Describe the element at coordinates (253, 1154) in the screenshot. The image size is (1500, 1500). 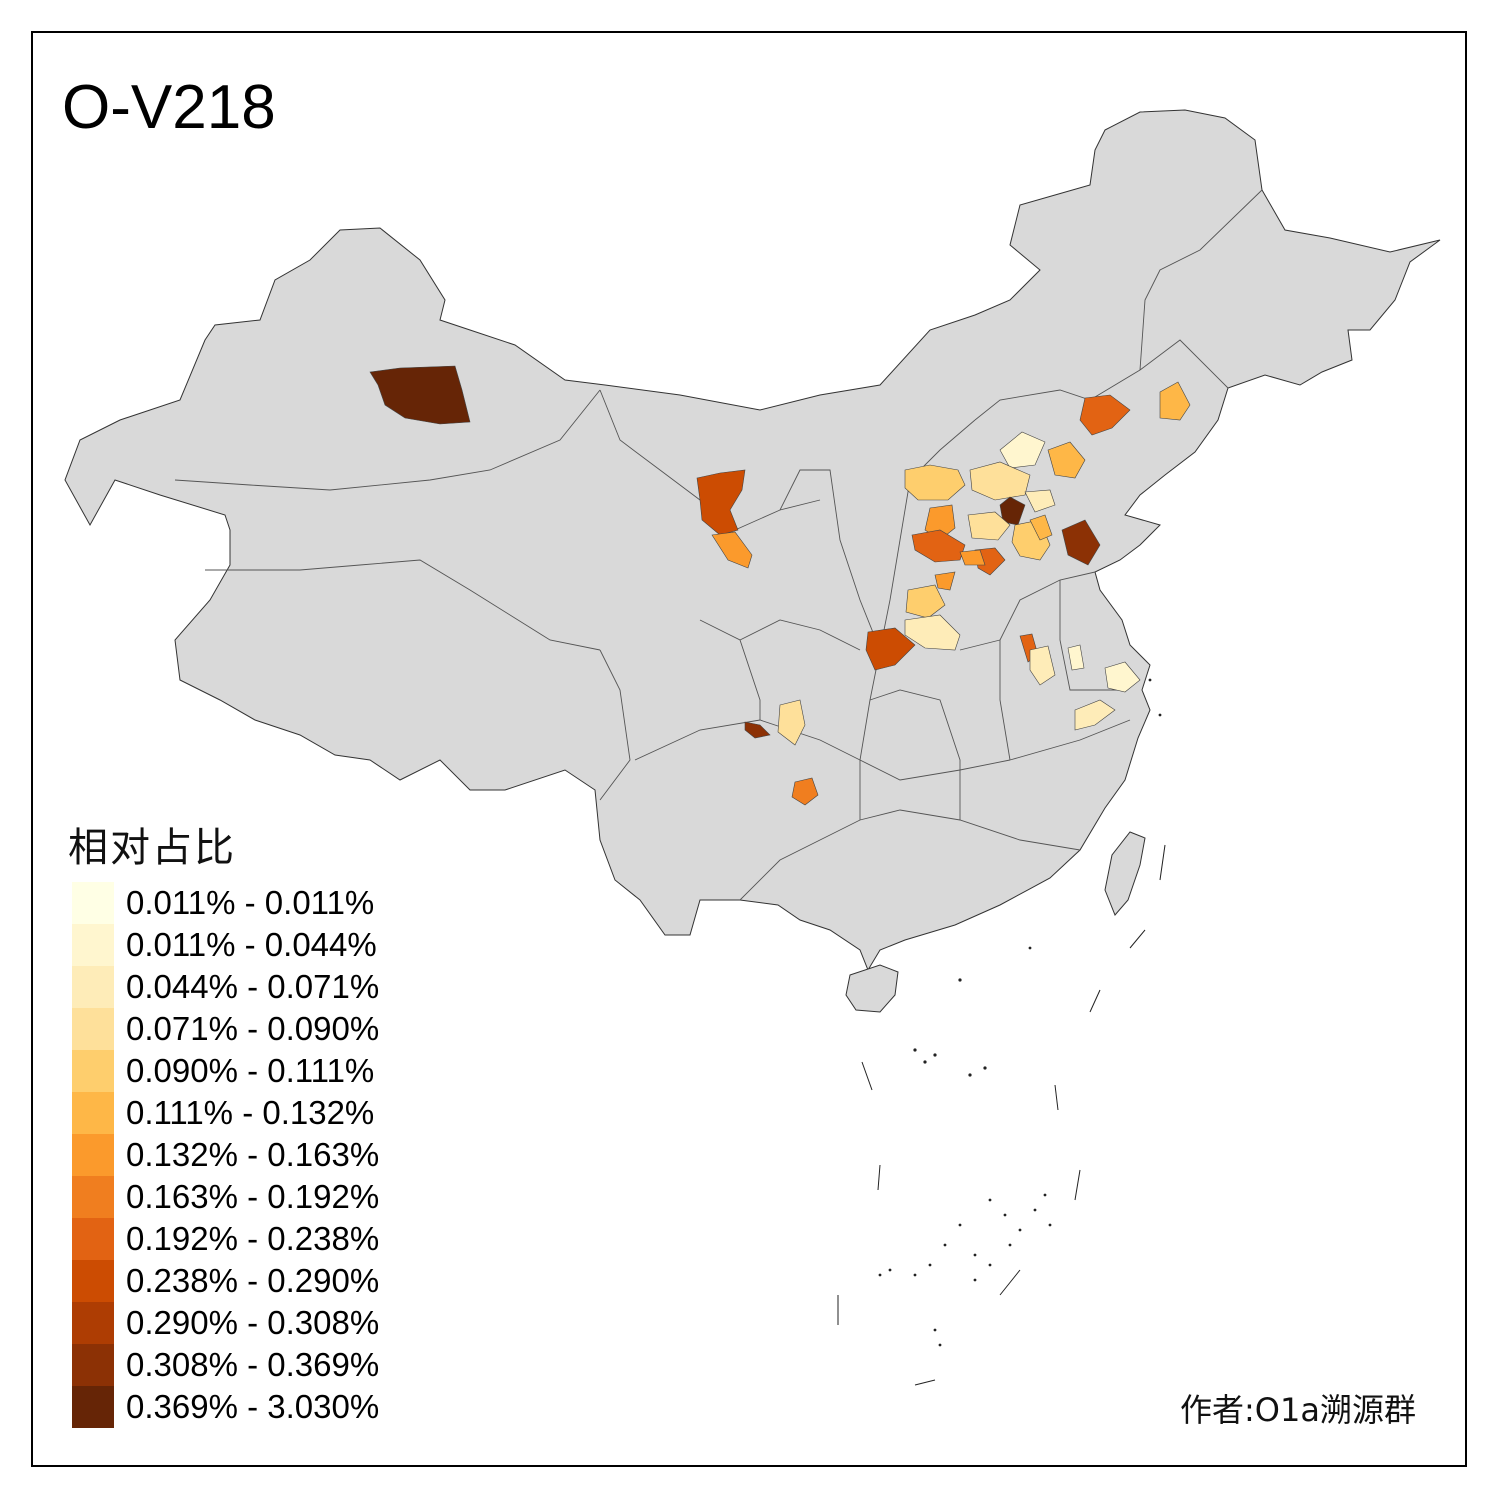
I see `legend-label: 0.132% - 0.163%` at that location.